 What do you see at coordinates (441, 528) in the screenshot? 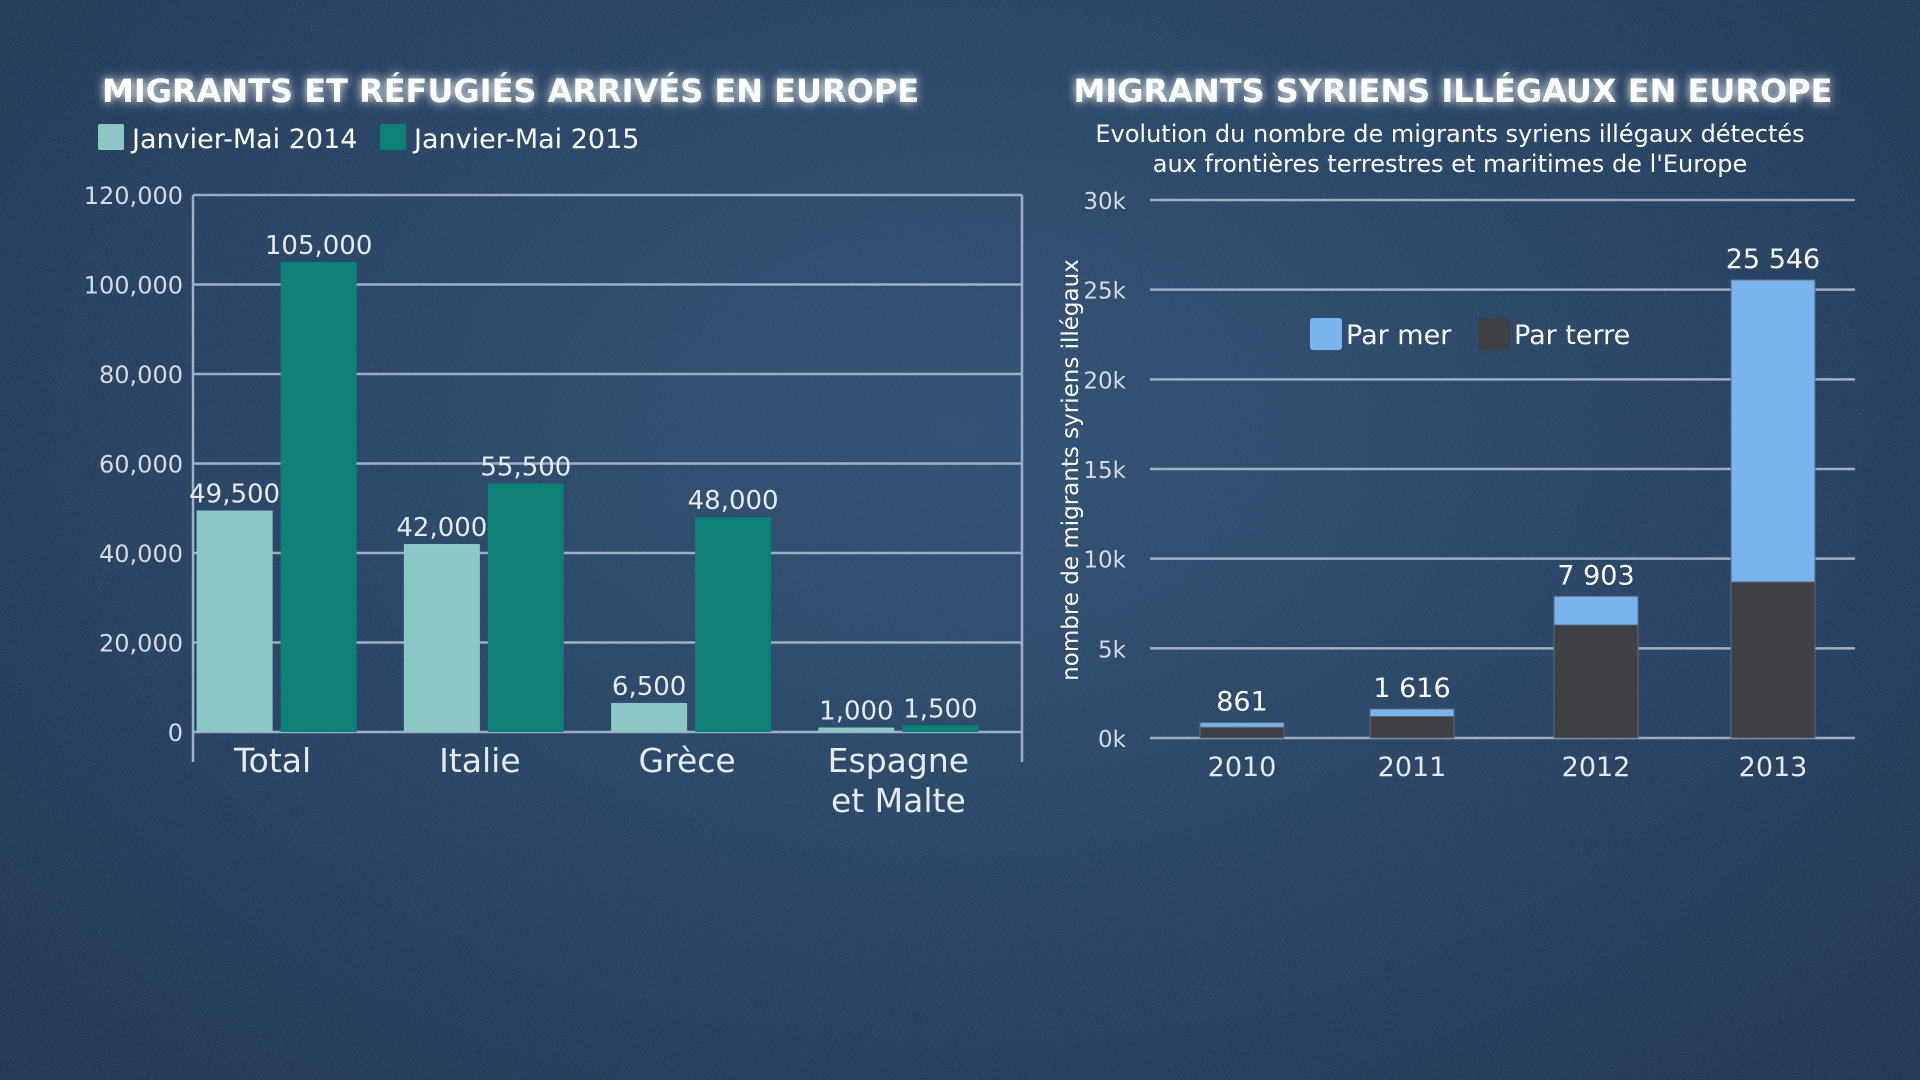
I see `bar-value-label: 42,000` at bounding box center [441, 528].